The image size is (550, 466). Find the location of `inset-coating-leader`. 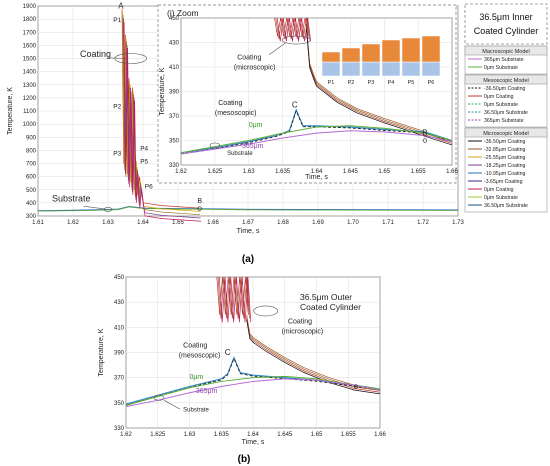

inset-coating-leader is located at coordinates (277, 48).